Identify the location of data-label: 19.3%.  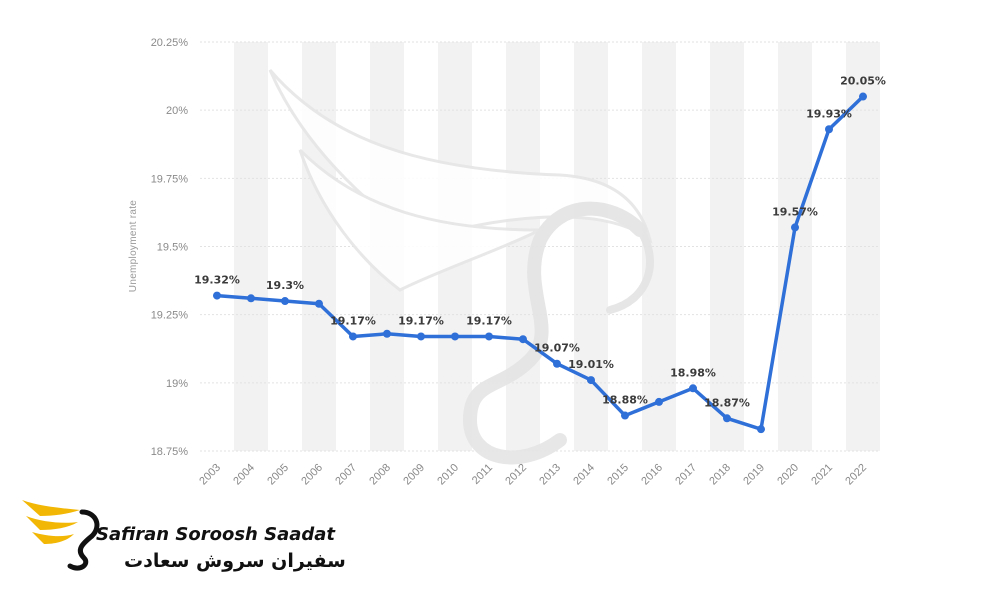
(285, 285).